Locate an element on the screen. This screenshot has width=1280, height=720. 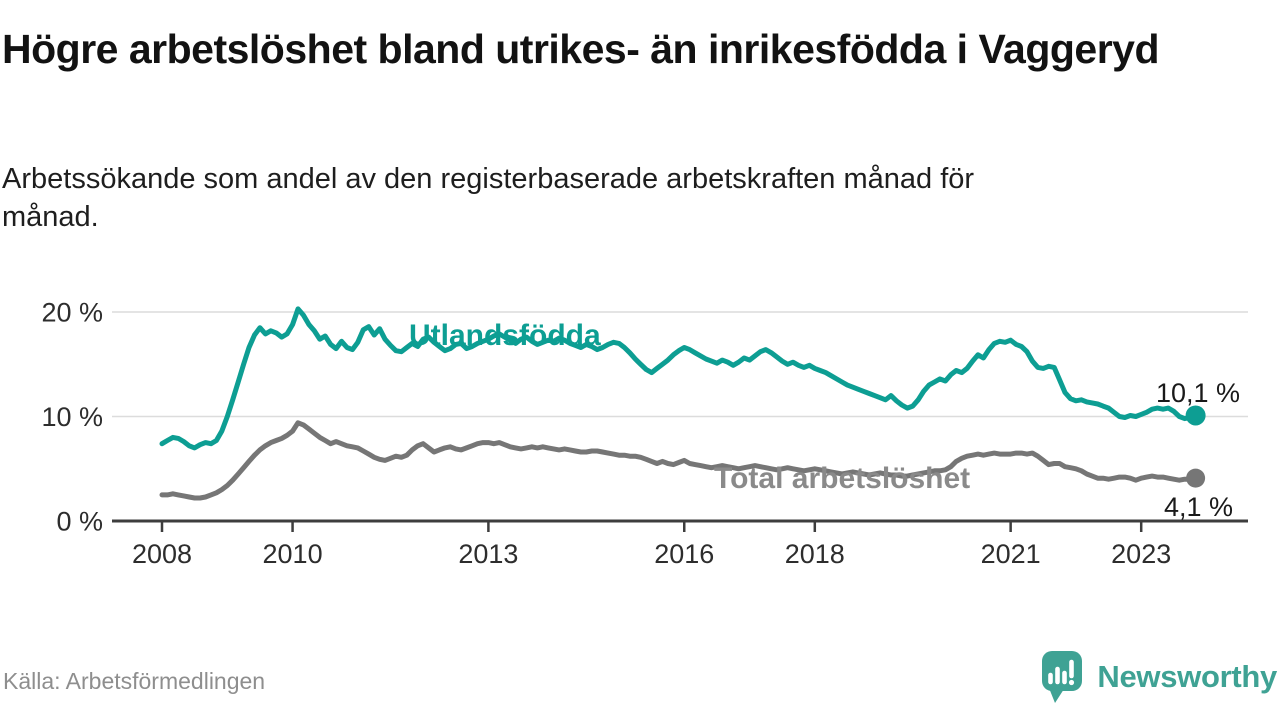
source-note: Källa: Arbetsförmedlingen is located at coordinates (134, 681).